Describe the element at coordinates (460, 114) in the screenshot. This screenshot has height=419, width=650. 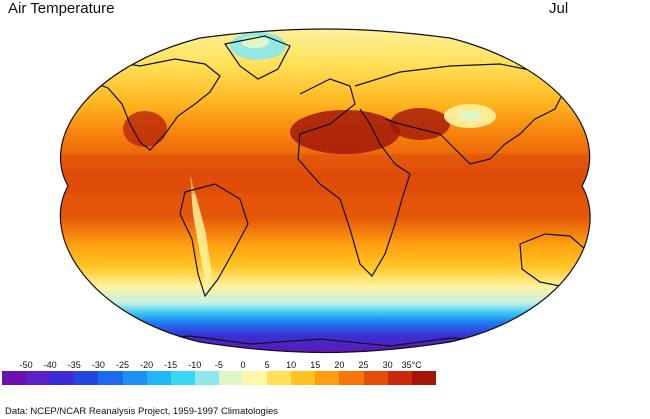
I see `asia-outline` at that location.